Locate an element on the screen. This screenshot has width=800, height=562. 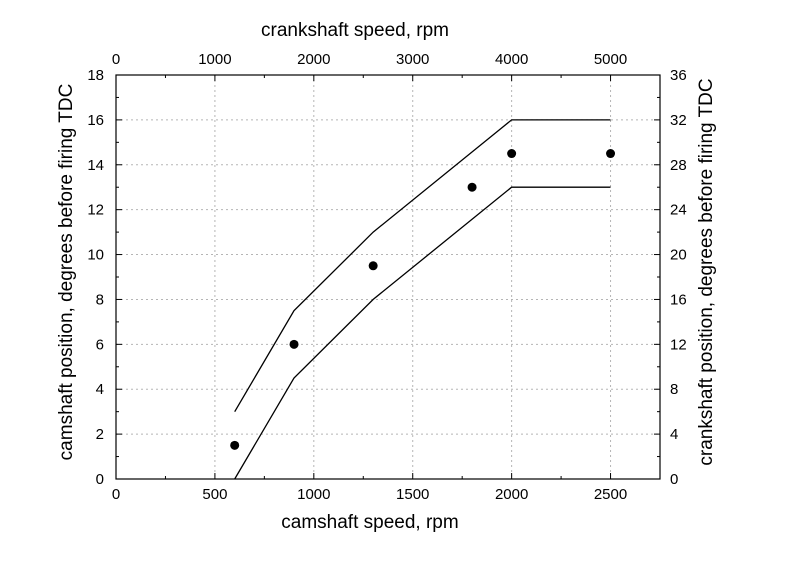
x-bottom-tick-label: 500 is located at coordinates (214, 494).